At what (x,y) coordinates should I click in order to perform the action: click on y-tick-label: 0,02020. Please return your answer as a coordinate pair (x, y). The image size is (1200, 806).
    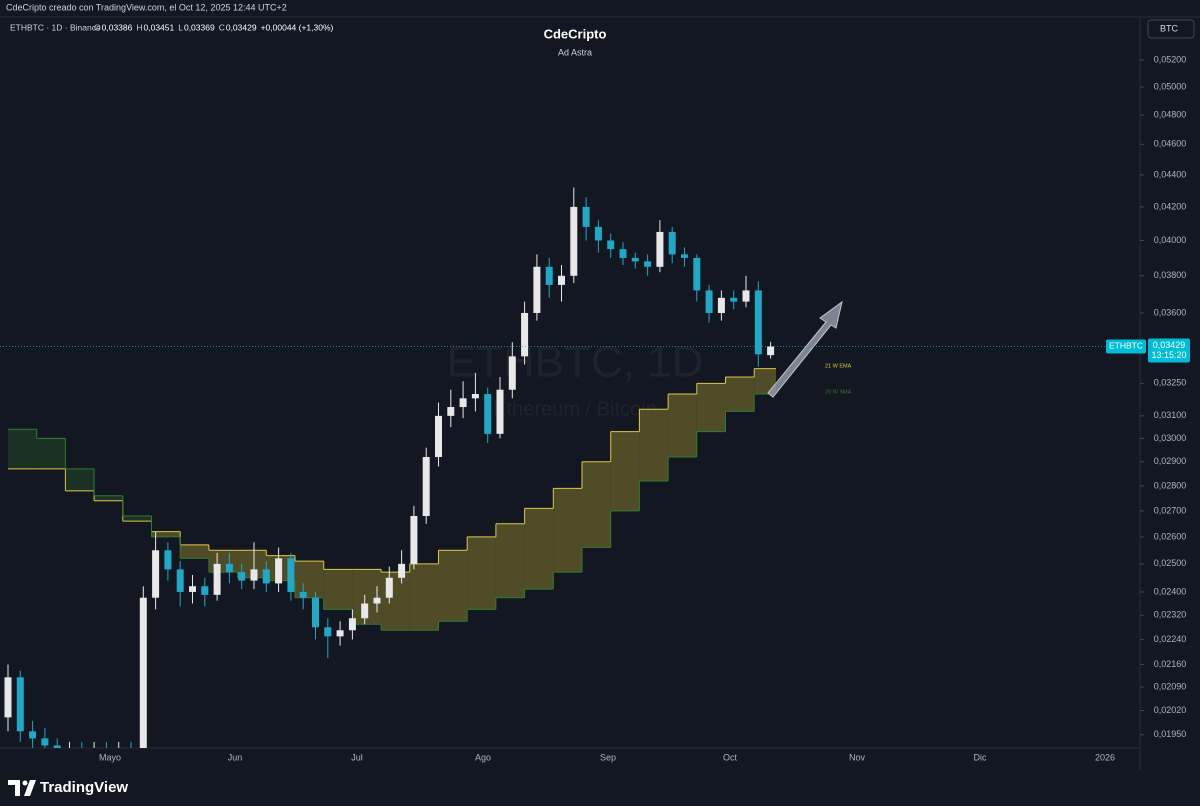
    Looking at the image, I should click on (1170, 710).